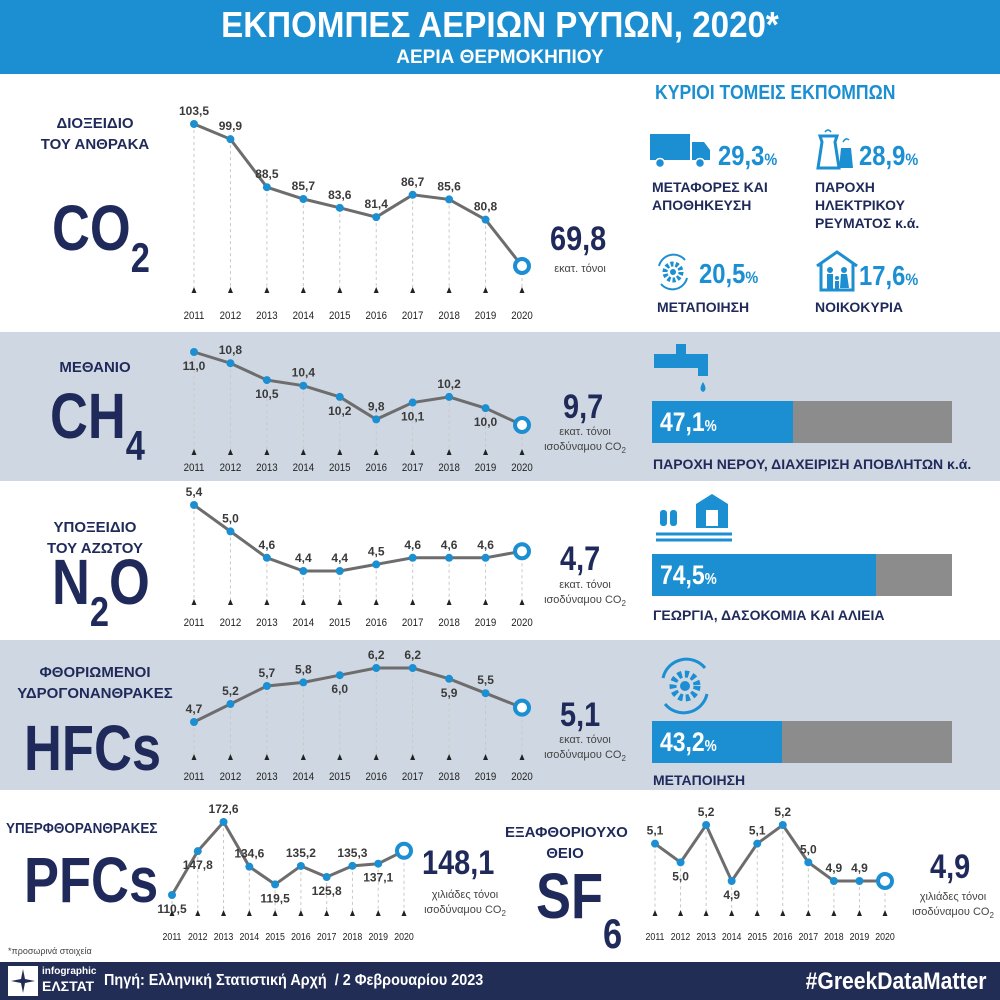  Describe the element at coordinates (267, 545) in the screenshot. I see `n2o-data-label: 4,6` at that location.